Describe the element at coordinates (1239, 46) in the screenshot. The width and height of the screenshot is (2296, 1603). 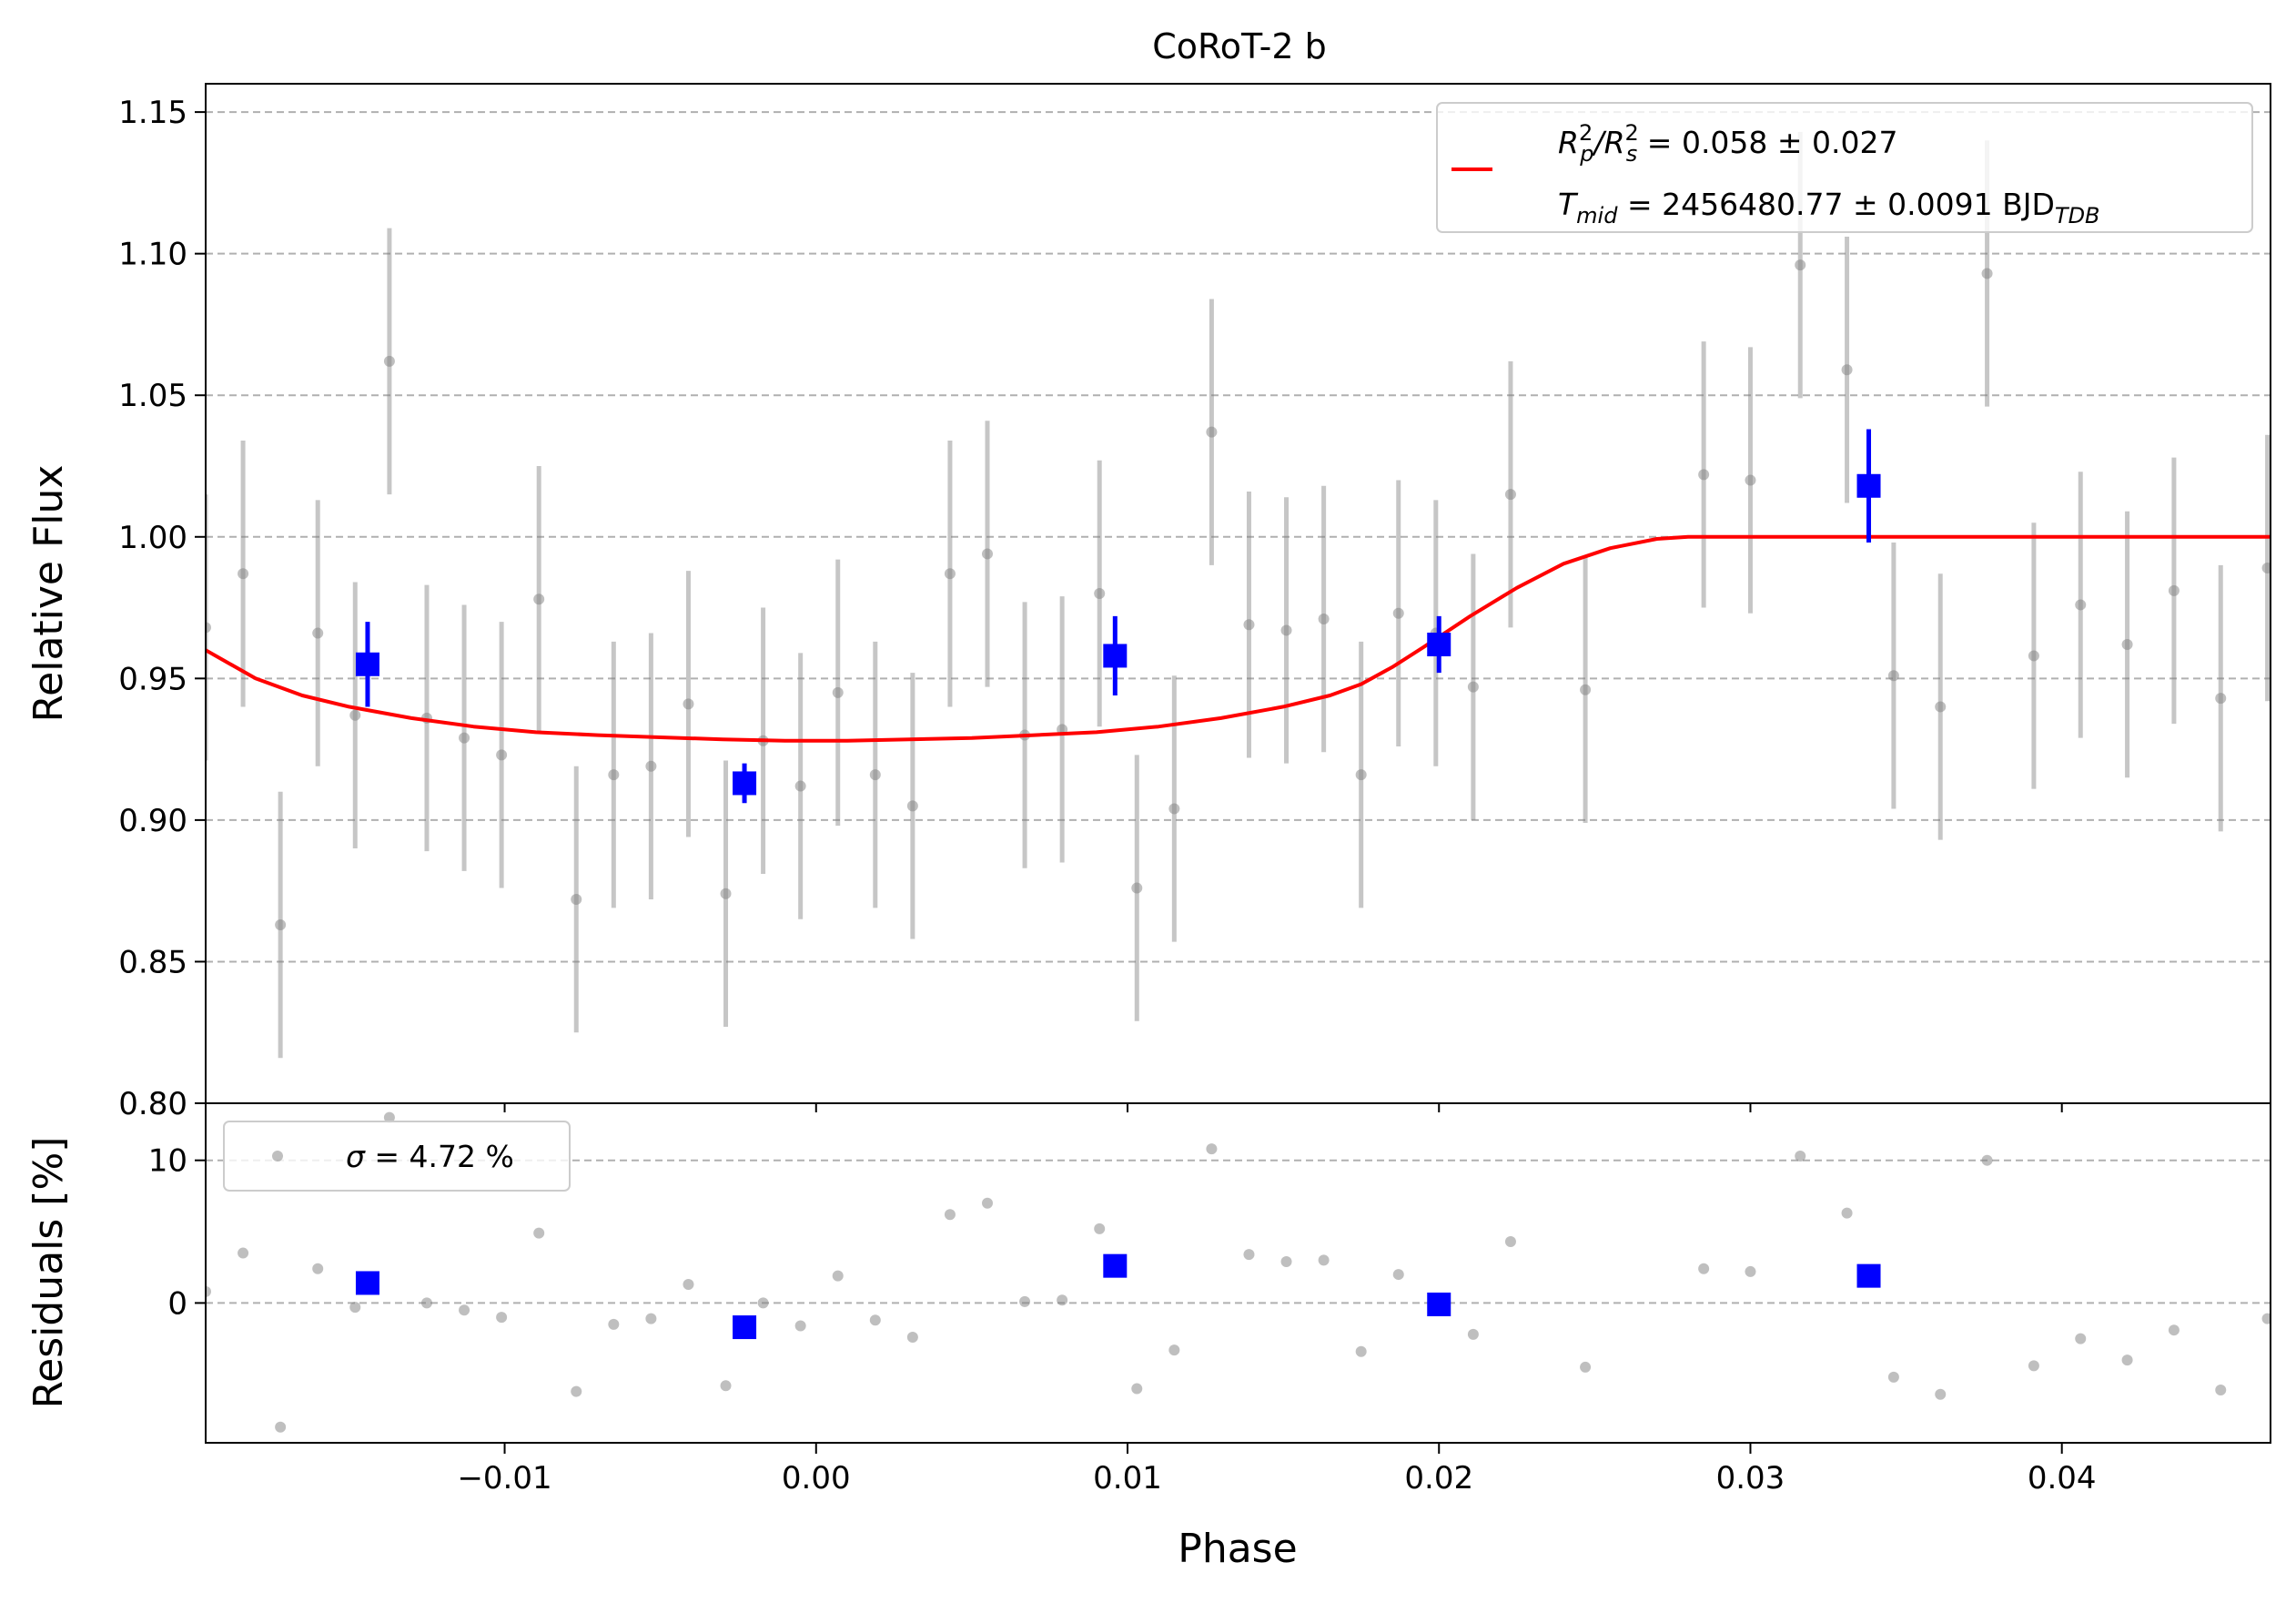
I see `chart-title: CoRoT-2 b` at that location.